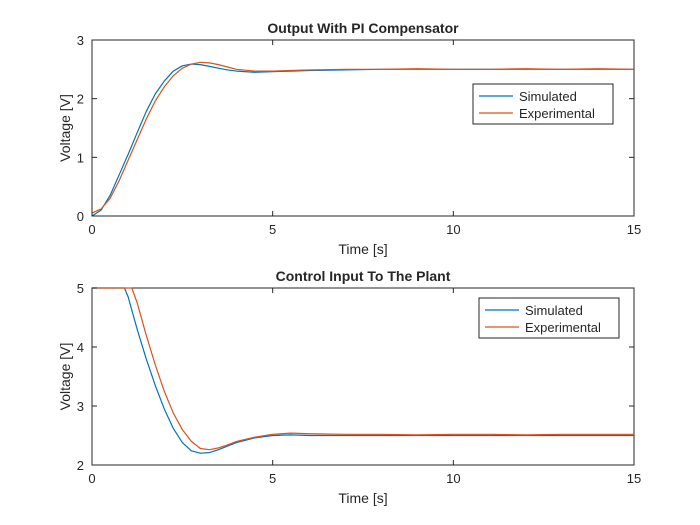 The image size is (700, 525). Describe the element at coordinates (363, 28) in the screenshot. I see `chart-title: Output With PI Compensator` at that location.